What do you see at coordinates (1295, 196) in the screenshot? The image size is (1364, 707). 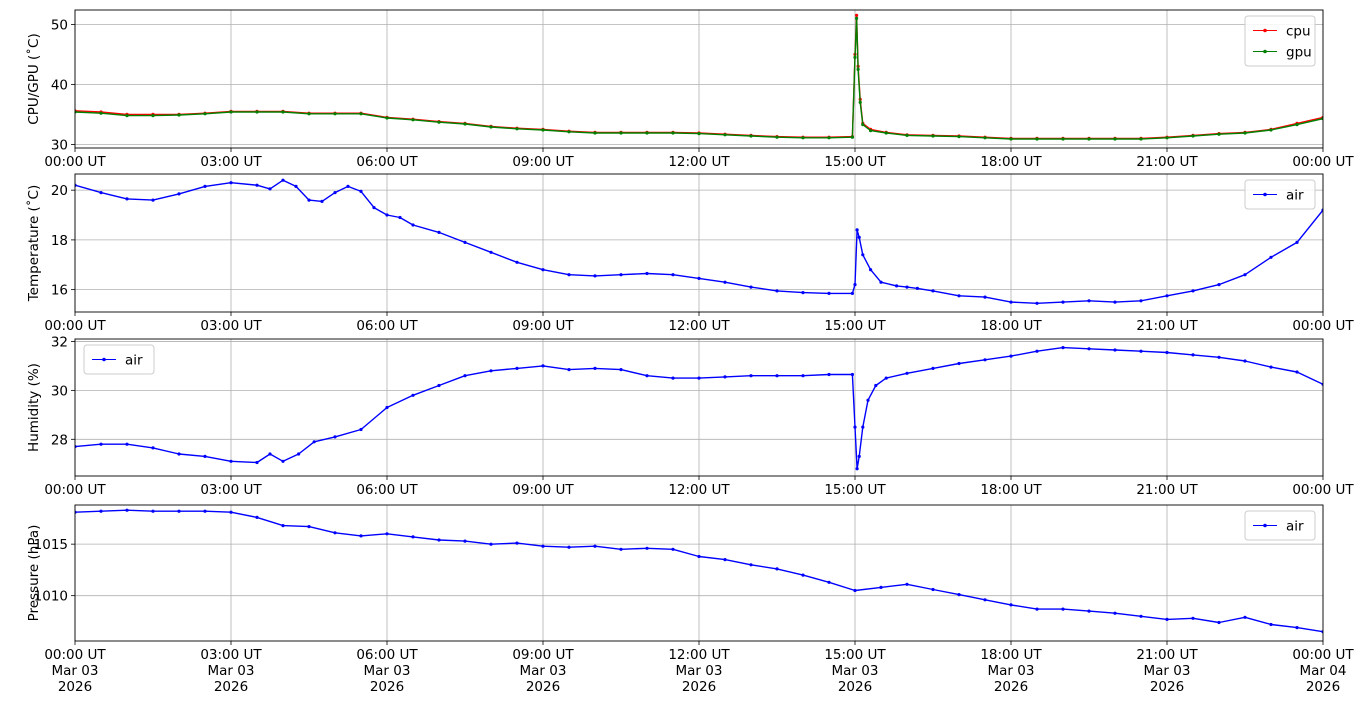 I see `temperature-legend-label-air: air` at bounding box center [1295, 196].